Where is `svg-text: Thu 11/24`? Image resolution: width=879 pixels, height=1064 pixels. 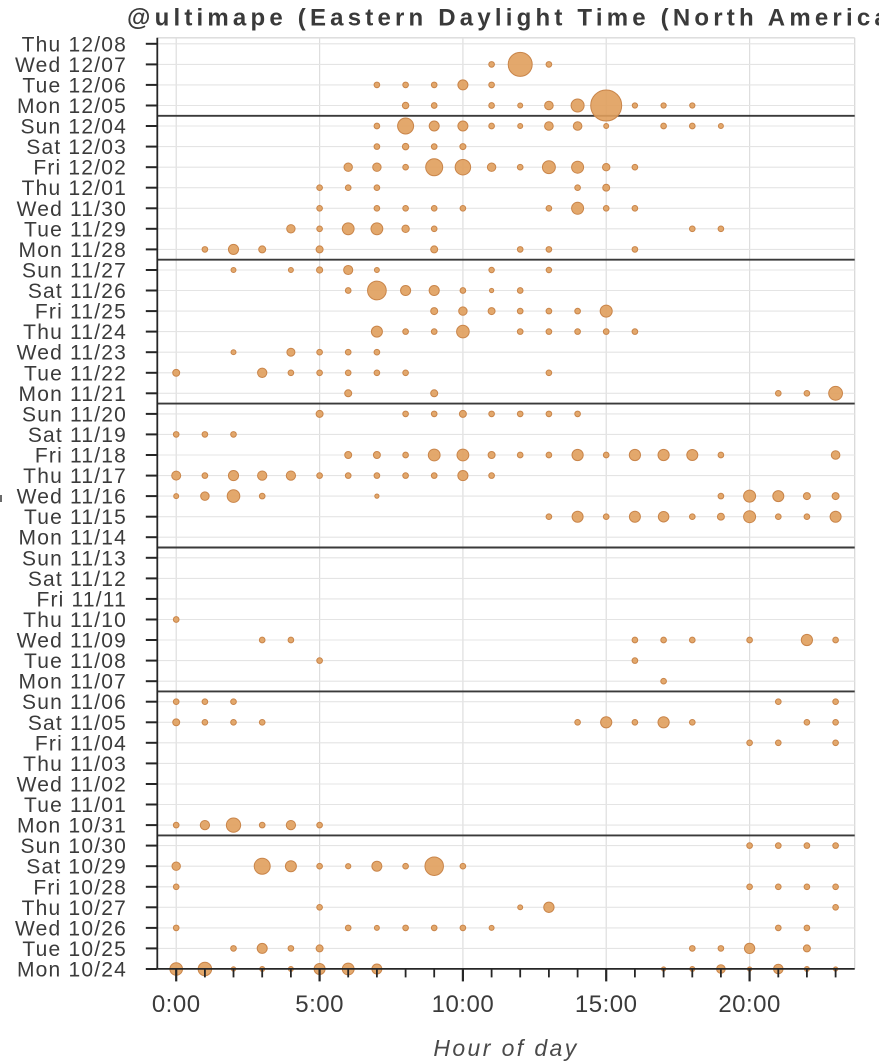 svg-text: Thu 11/24 is located at coordinates (75, 332).